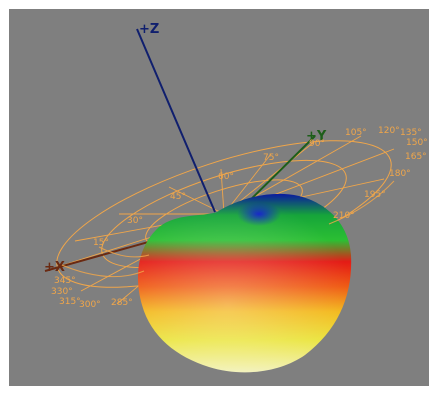 This screenshot has width=438, height=394. I want to click on angle-label-345: 345°, so click(65, 281).